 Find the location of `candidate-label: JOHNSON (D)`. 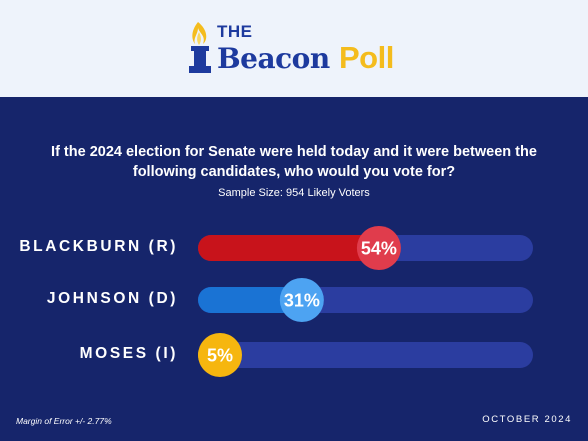

candidate-label: JOHNSON (D) is located at coordinates (112, 298).